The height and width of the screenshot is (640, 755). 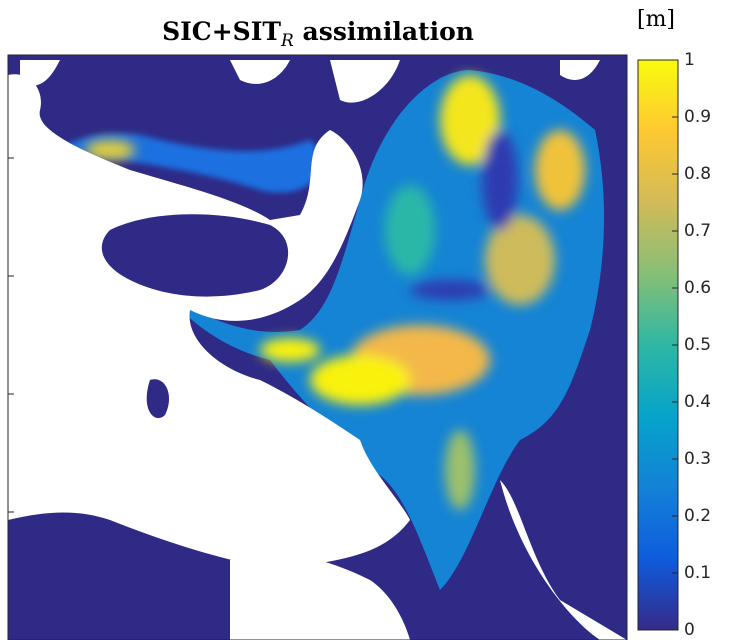 What do you see at coordinates (221, 31) in the screenshot?
I see `title-main: SIC+SIT` at bounding box center [221, 31].